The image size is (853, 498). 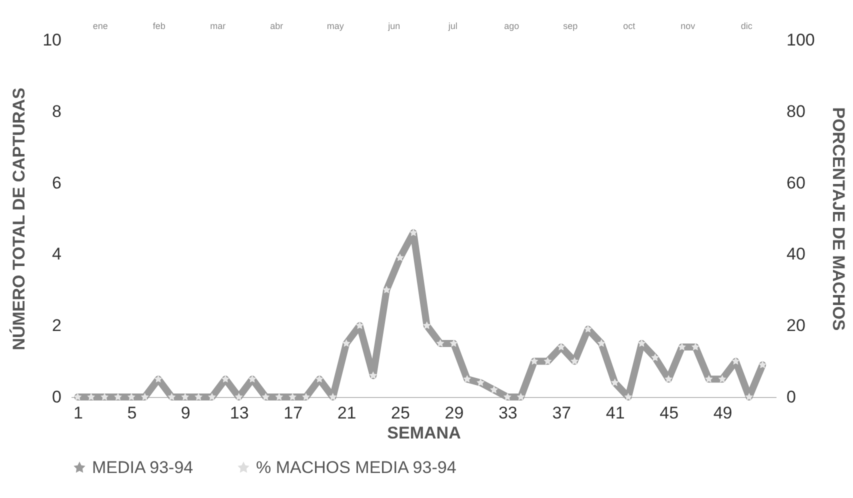 What do you see at coordinates (454, 413) in the screenshot?
I see `x-tick-label: 29` at bounding box center [454, 413].